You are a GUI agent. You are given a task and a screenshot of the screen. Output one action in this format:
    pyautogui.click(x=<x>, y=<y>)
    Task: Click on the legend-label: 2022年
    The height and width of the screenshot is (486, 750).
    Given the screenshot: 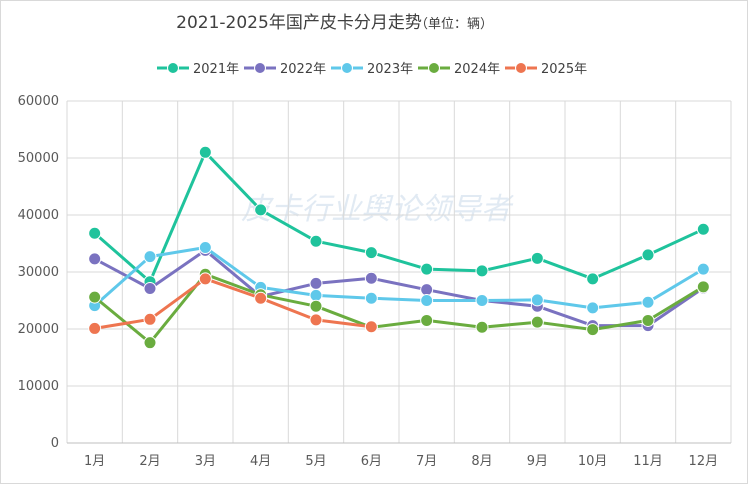 What is the action you would take?
    pyautogui.click(x=303, y=69)
    